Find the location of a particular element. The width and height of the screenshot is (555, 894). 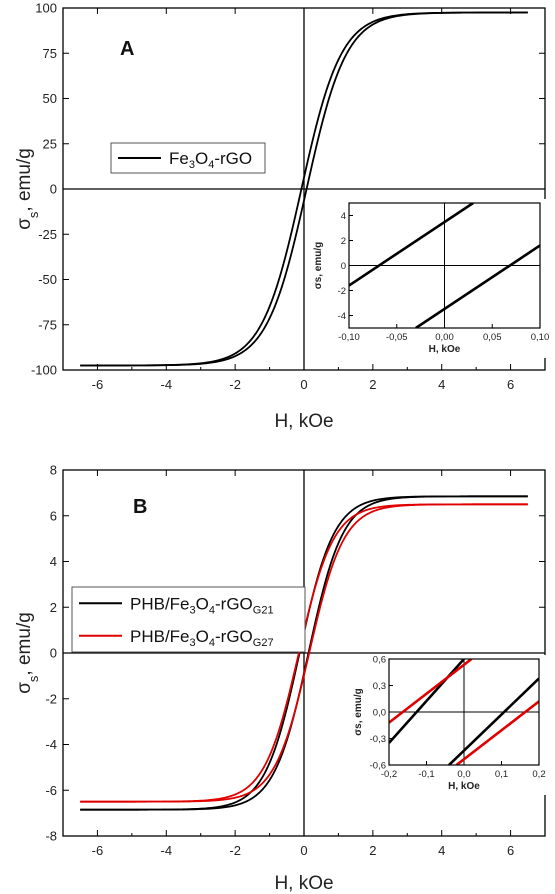

inset-x-tick-label: 0,05 is located at coordinates (492, 337).